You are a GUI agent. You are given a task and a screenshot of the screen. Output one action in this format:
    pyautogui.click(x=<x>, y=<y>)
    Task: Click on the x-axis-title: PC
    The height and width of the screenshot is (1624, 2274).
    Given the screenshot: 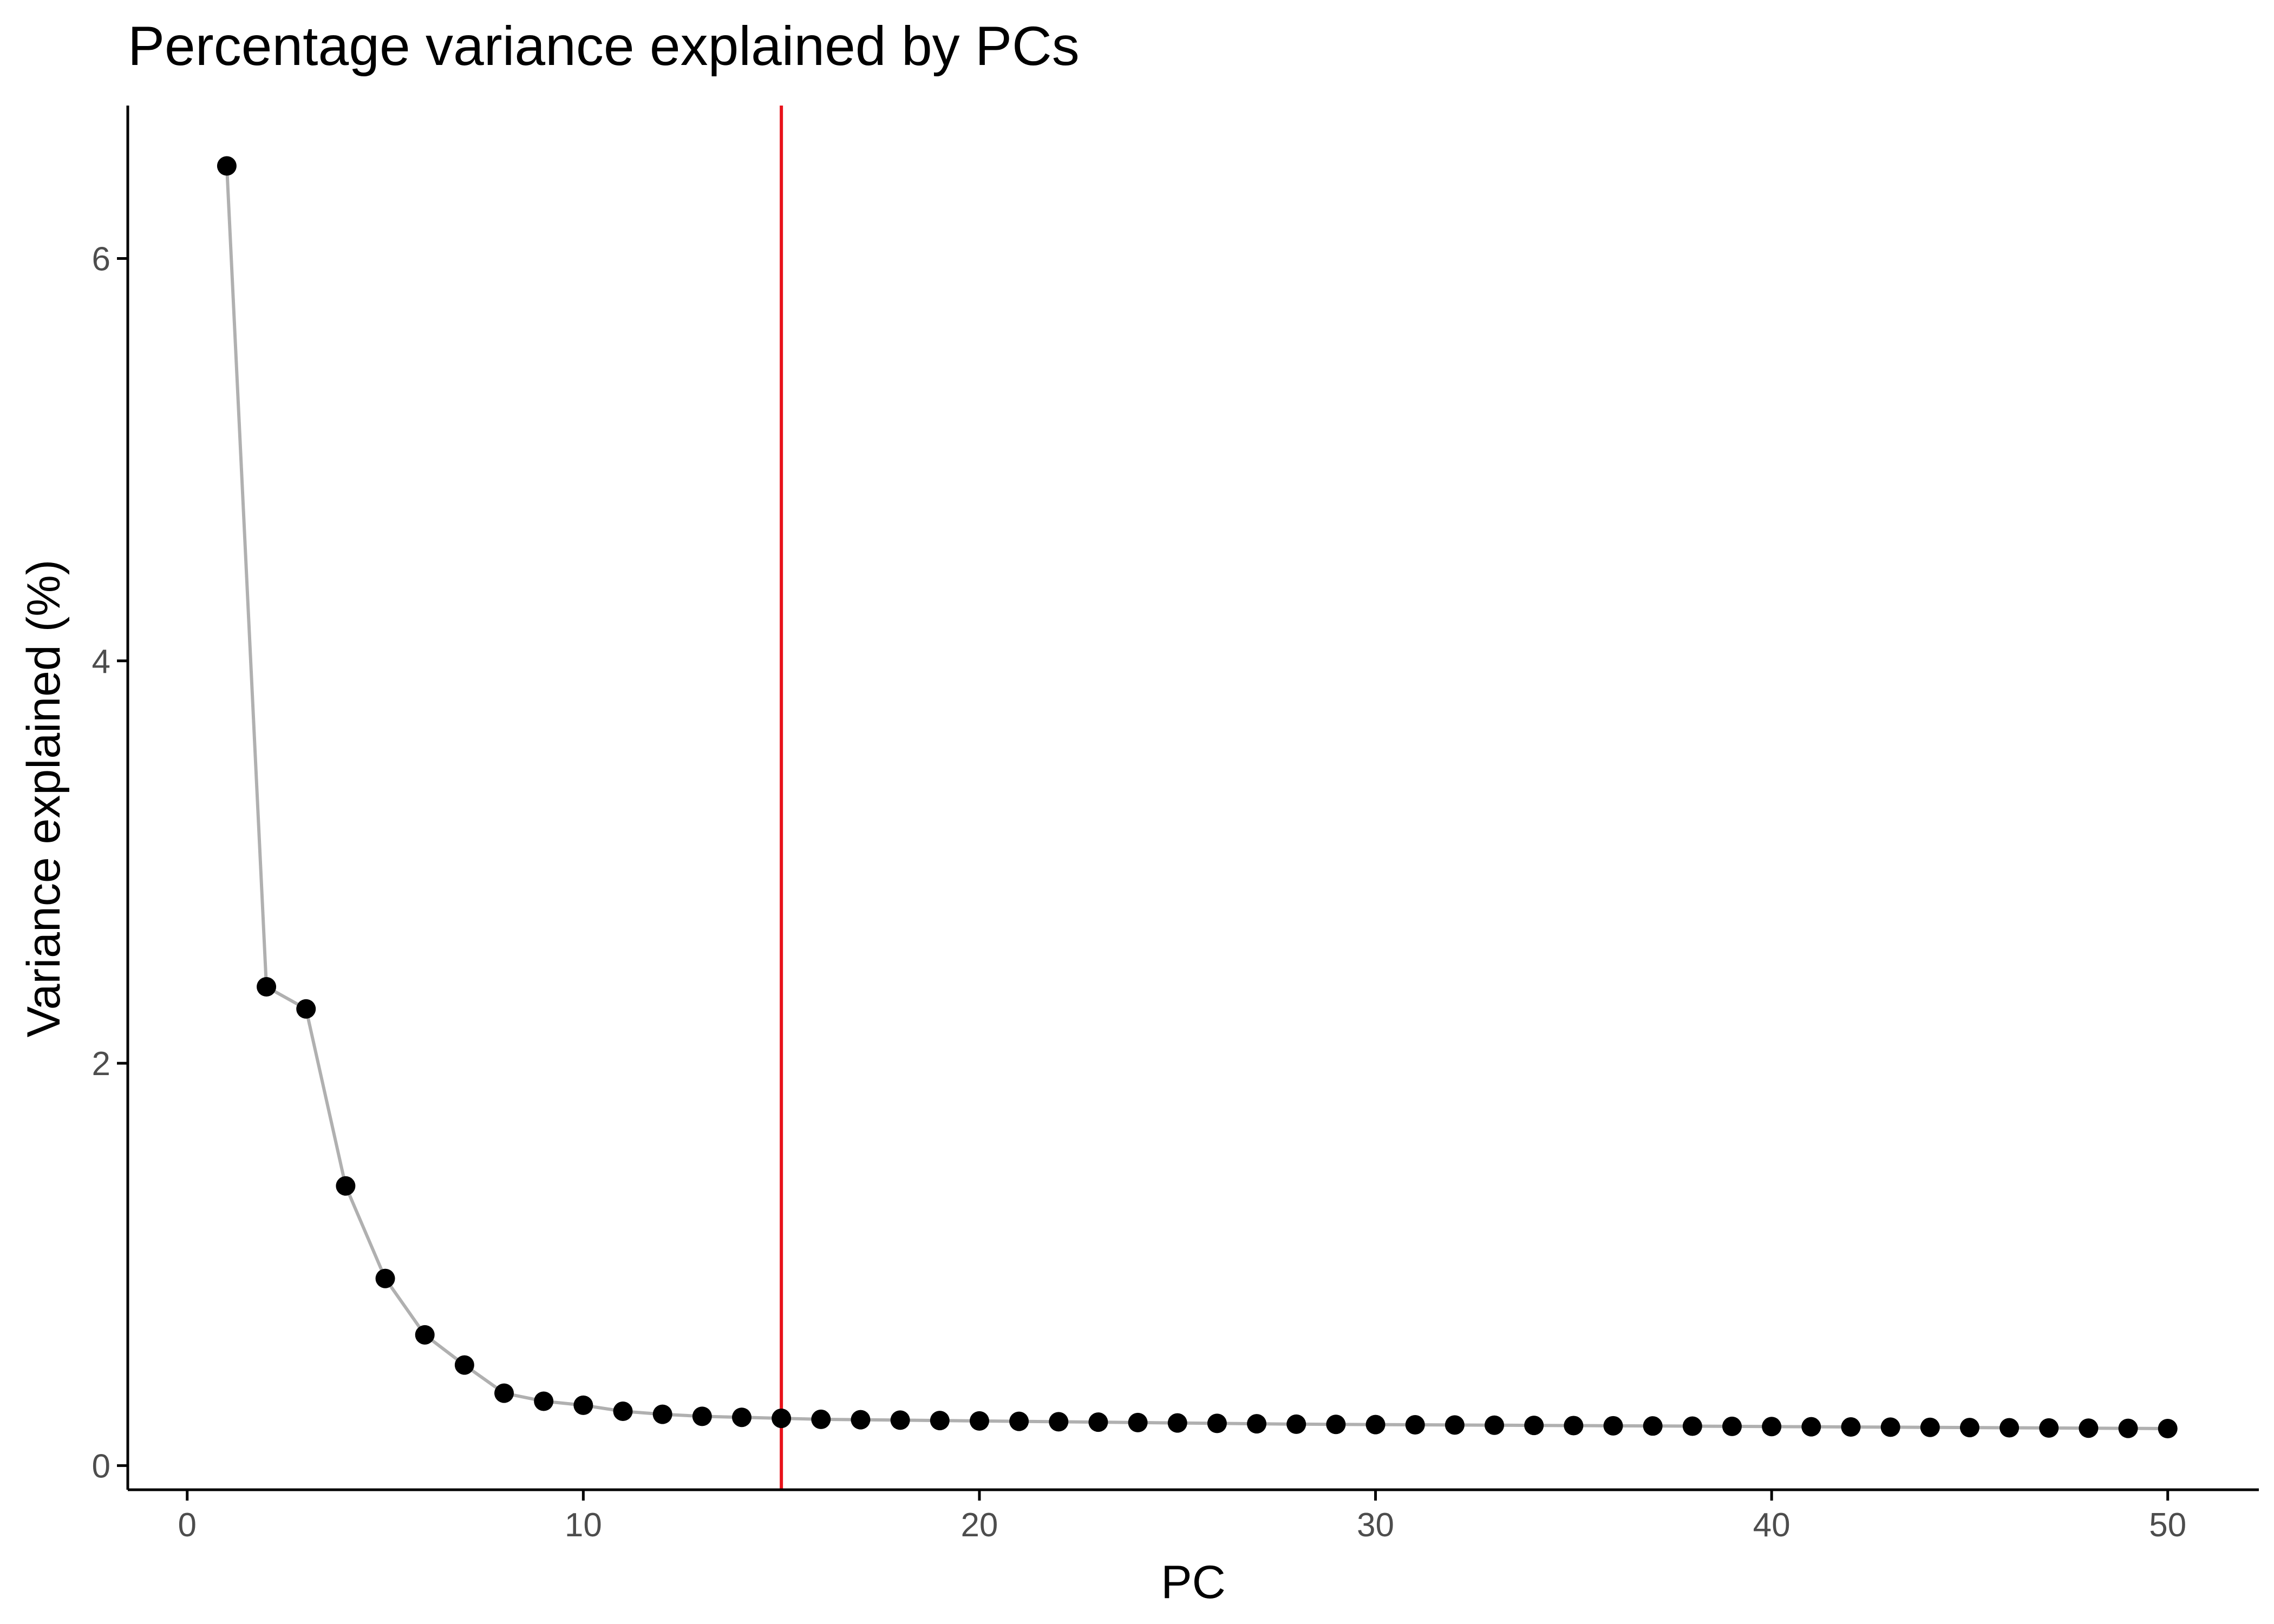 What is the action you would take?
    pyautogui.click(x=1193, y=1582)
    